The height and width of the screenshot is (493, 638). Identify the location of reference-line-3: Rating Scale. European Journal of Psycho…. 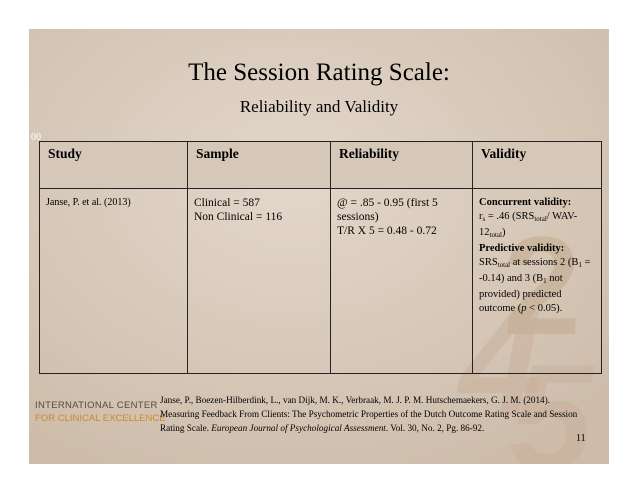
(322, 428).